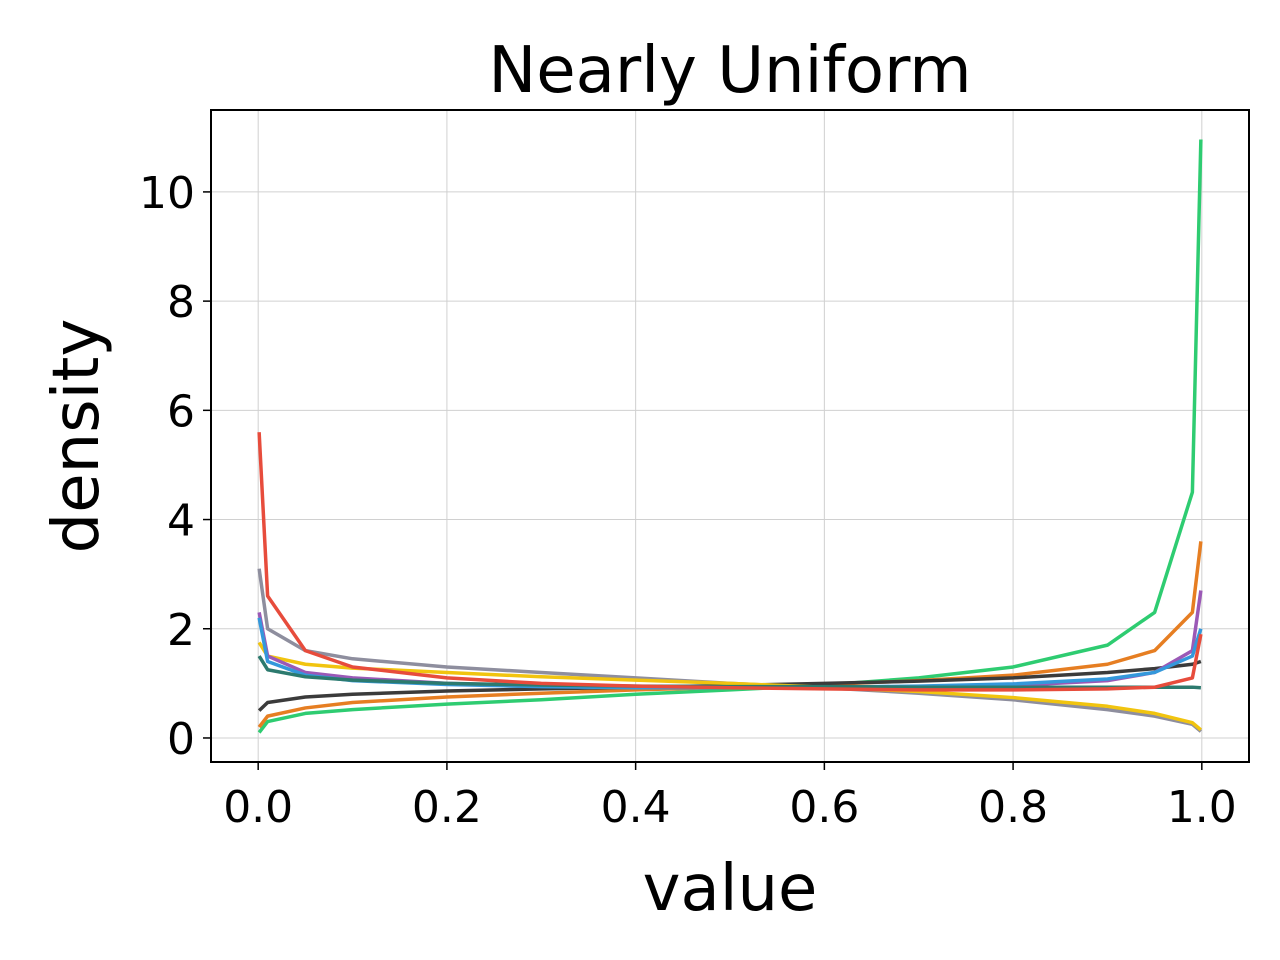 This screenshot has width=1280, height=960. Describe the element at coordinates (1013, 807) in the screenshot. I see `x-tick-label: 0.8` at that location.